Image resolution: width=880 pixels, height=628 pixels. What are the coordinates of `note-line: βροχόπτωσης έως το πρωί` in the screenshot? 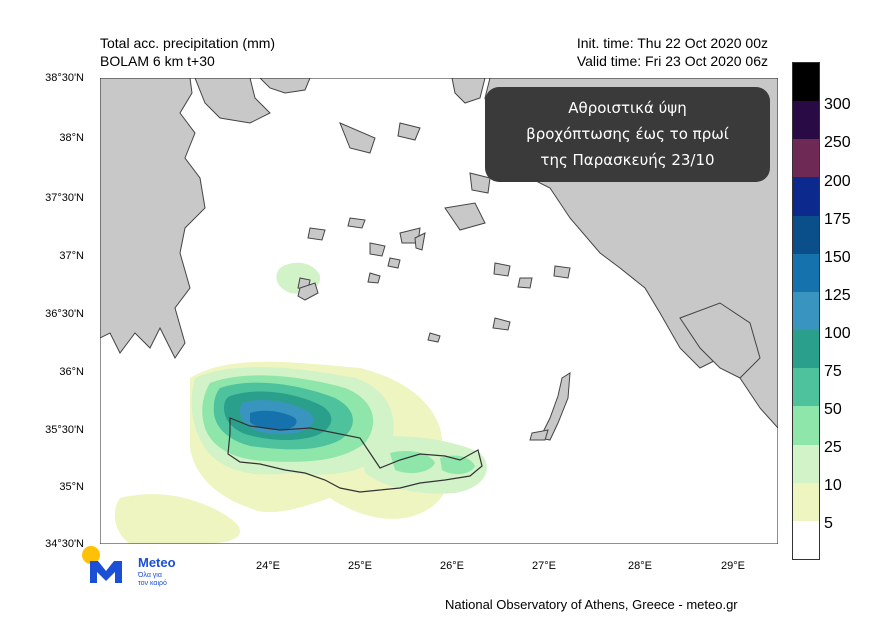 It's located at (627, 134).